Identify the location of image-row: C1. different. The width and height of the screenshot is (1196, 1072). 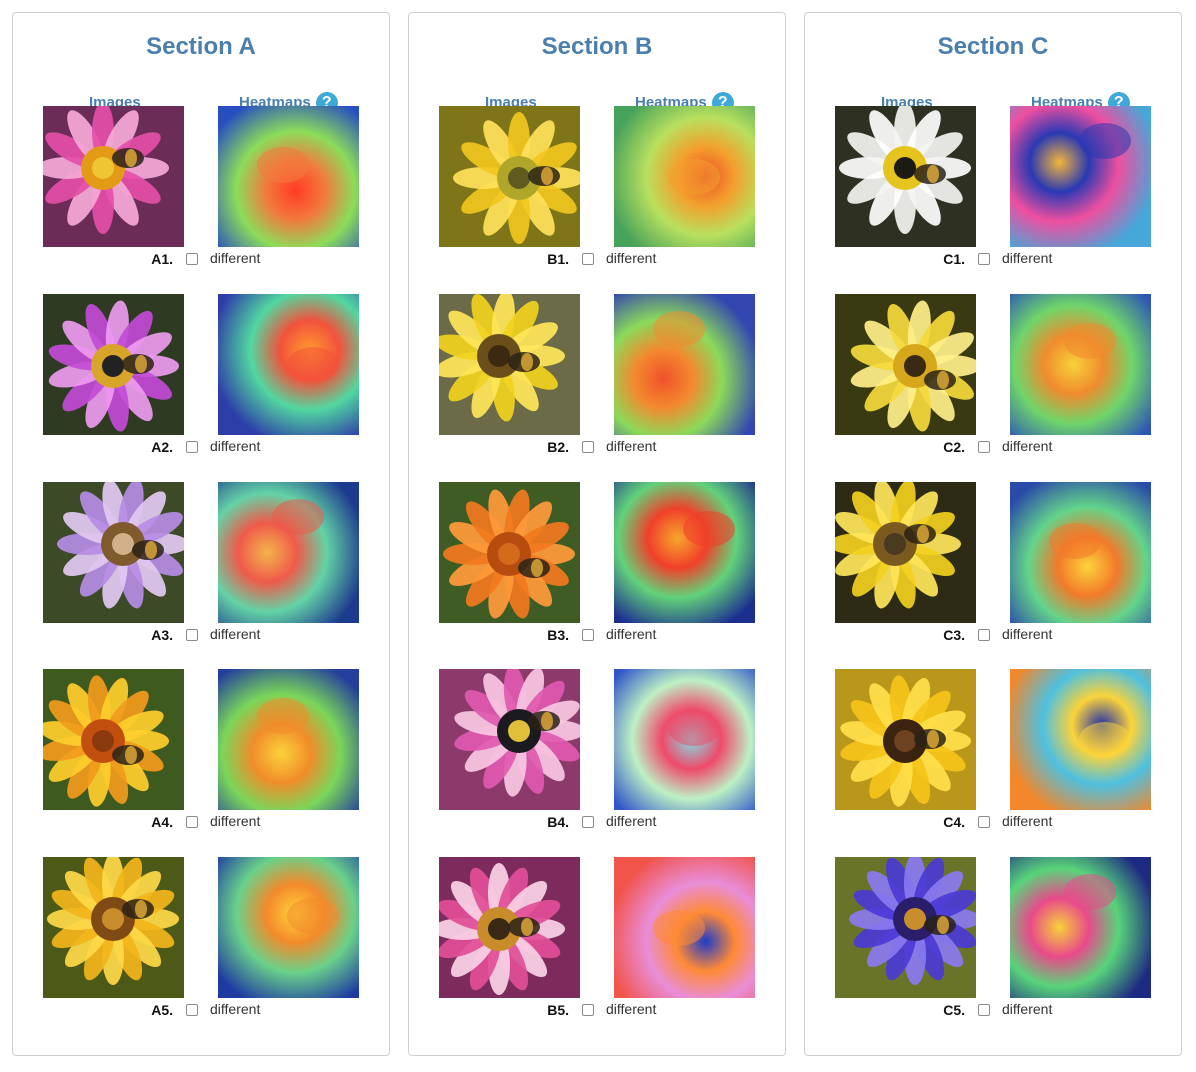
(993, 192).